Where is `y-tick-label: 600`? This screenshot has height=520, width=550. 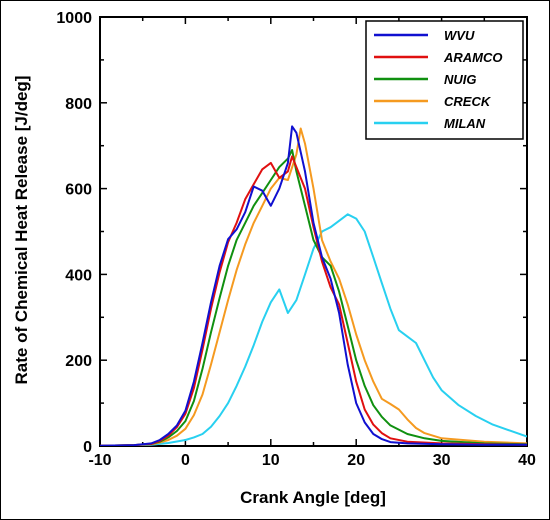
y-tick-label: 600 is located at coordinates (78, 190).